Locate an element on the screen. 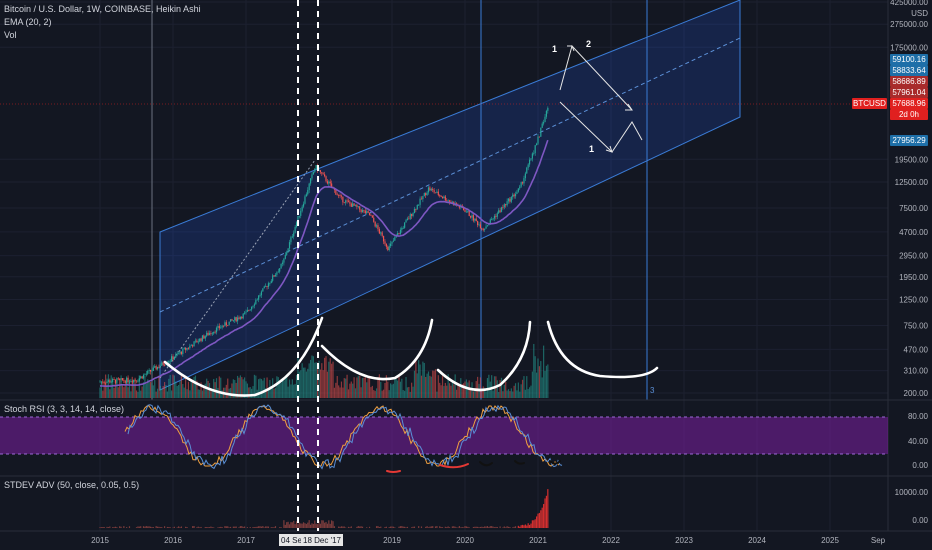  stdev-axis-10000: 10000.00 is located at coordinates (911, 492).